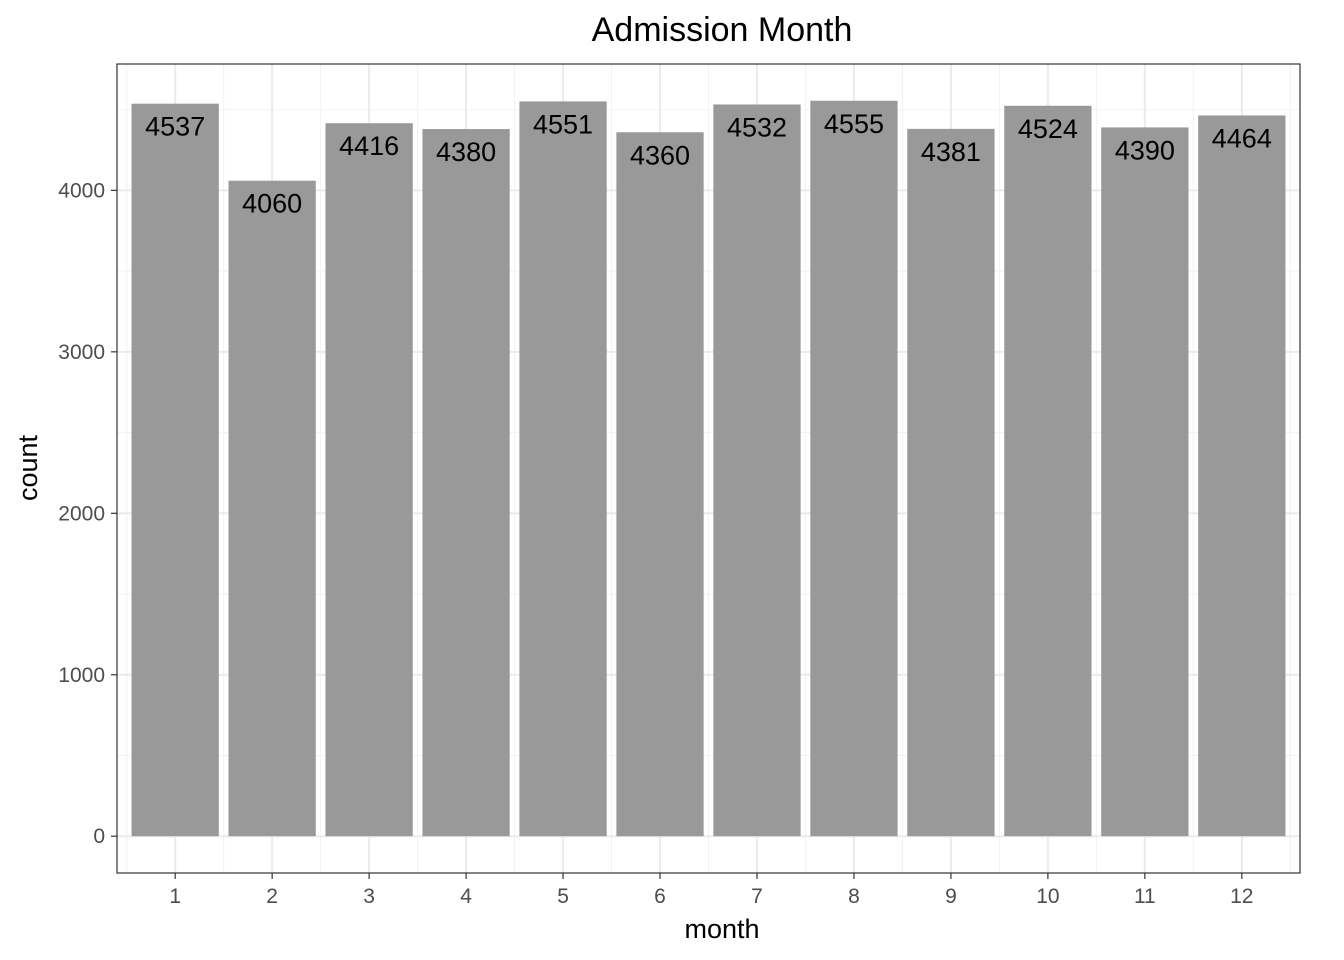 Image resolution: width=1344 pixels, height=960 pixels. What do you see at coordinates (81, 513) in the screenshot?
I see `y-tick-label: 2000` at bounding box center [81, 513].